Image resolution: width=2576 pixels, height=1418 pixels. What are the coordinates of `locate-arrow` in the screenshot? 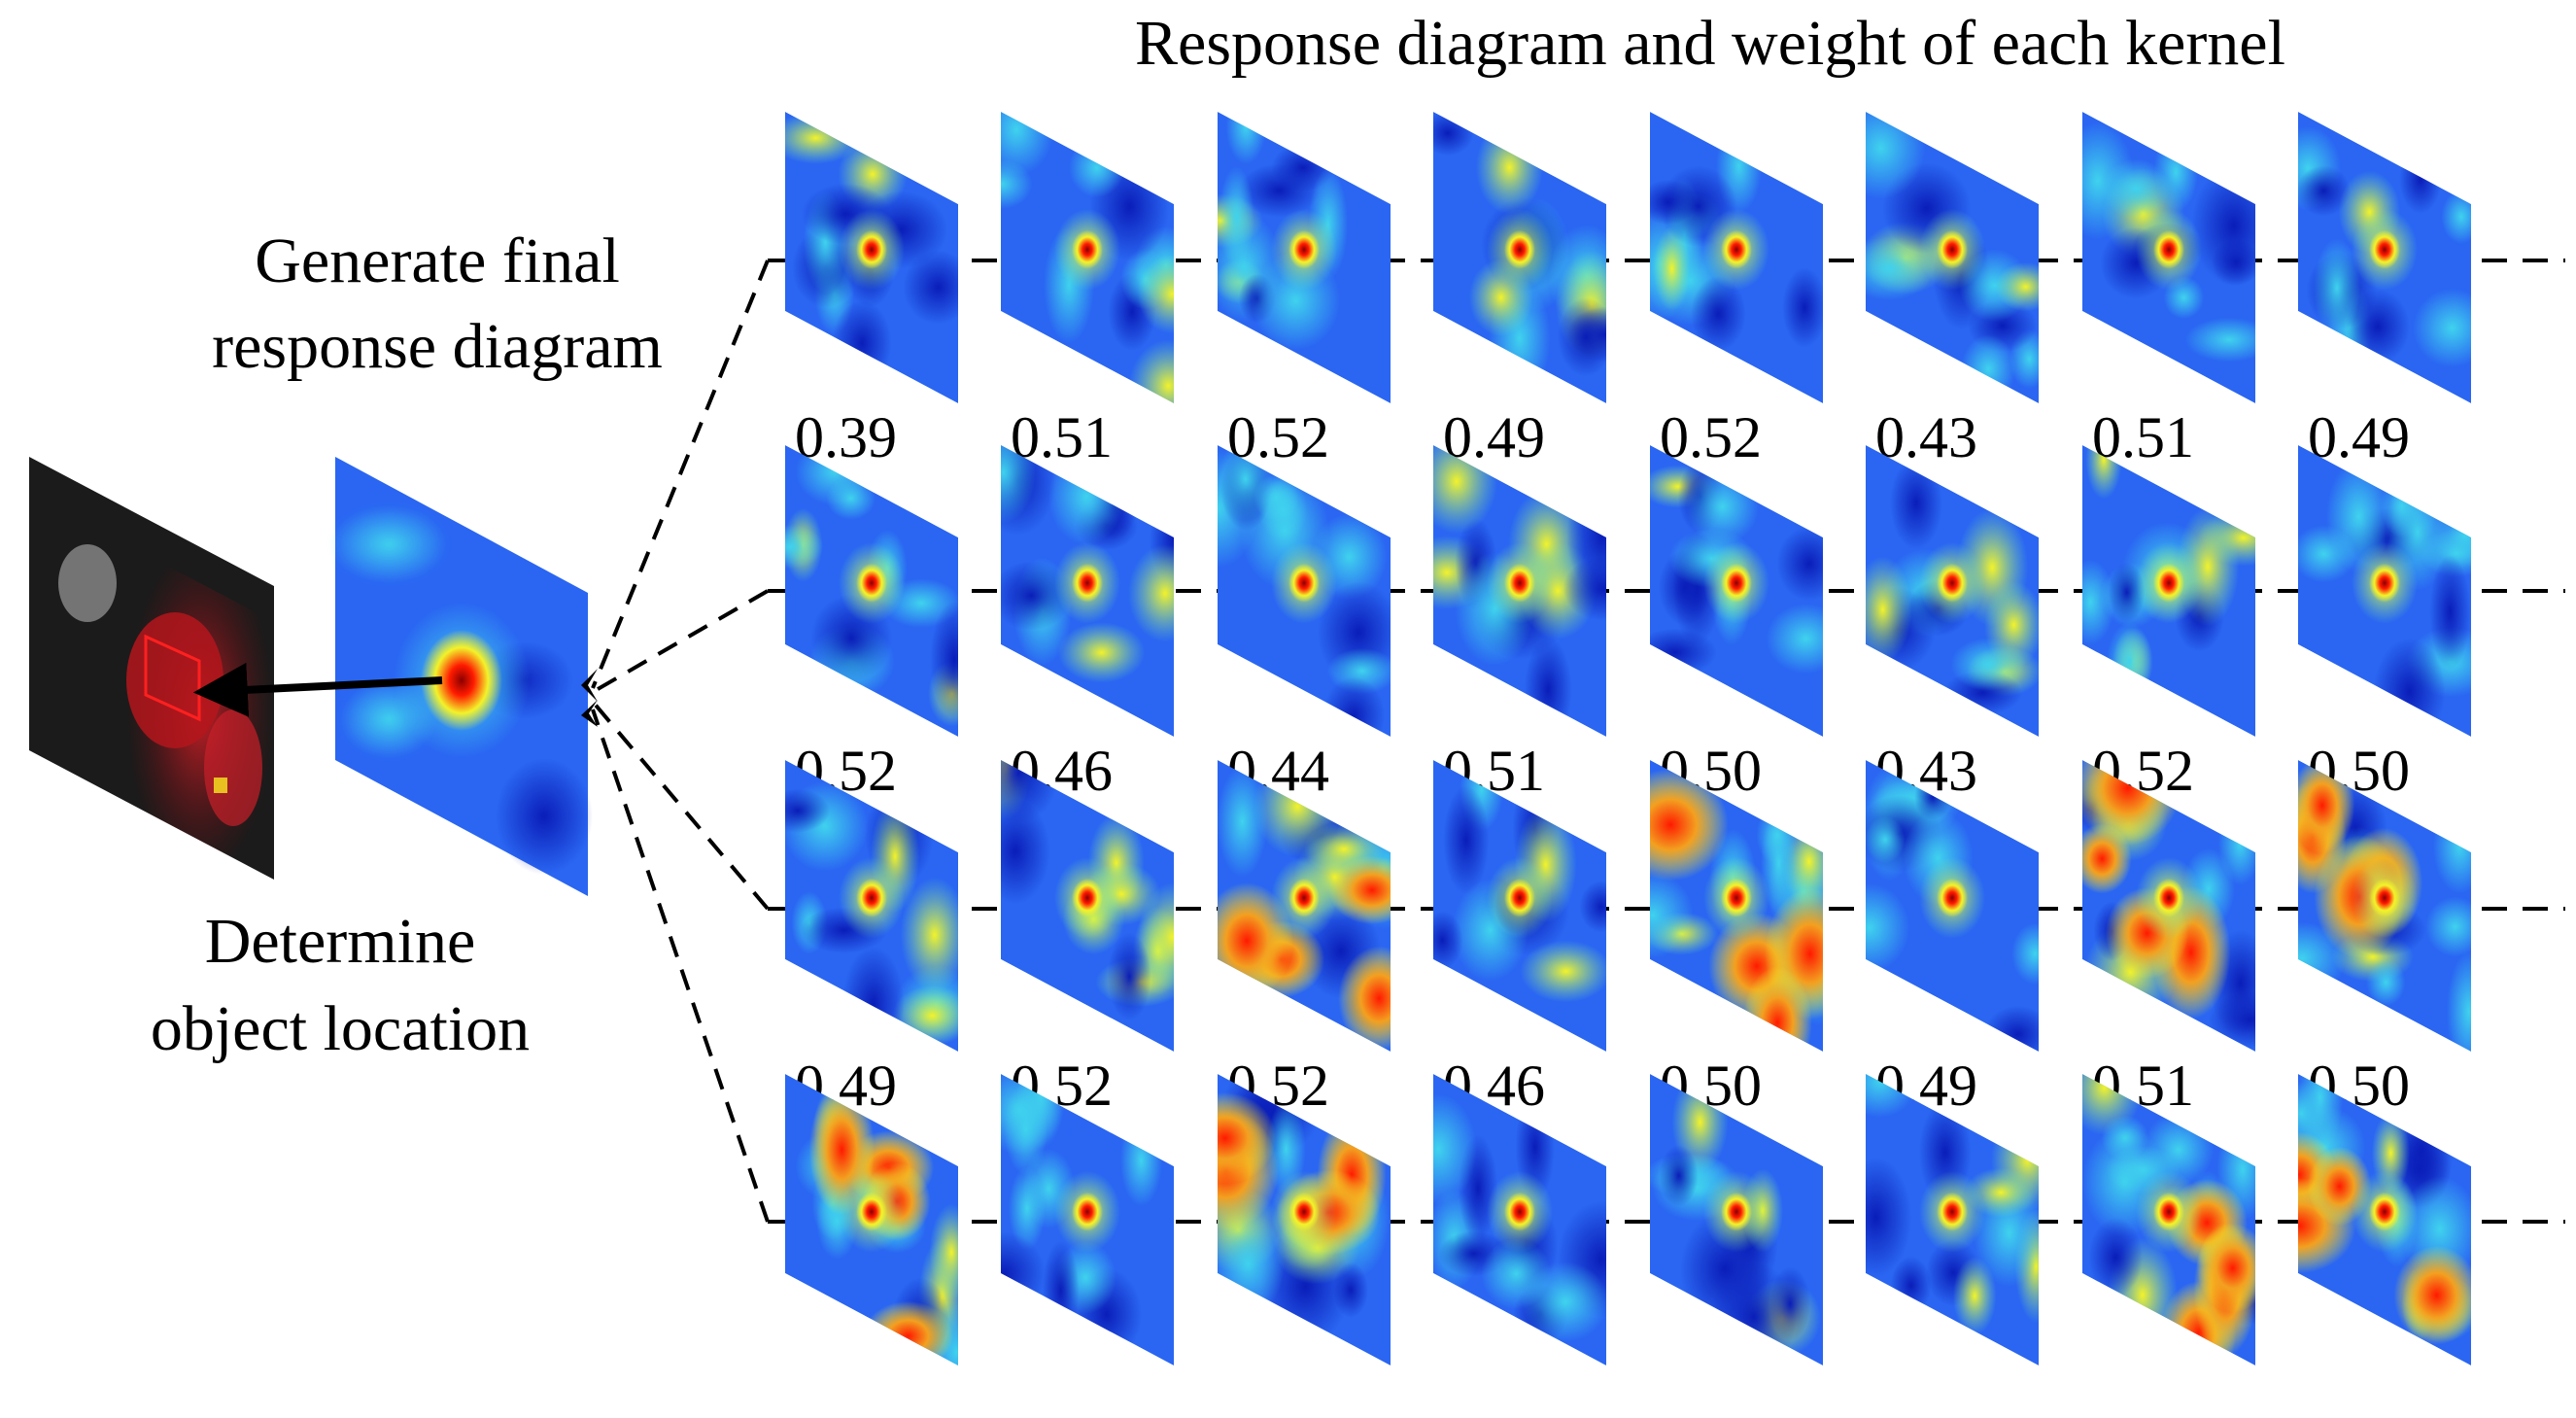 It's located at (317, 690).